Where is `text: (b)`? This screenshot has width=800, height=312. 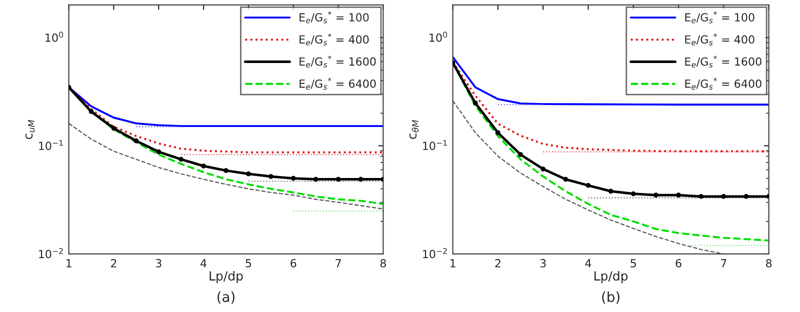 text: (b) is located at coordinates (611, 297).